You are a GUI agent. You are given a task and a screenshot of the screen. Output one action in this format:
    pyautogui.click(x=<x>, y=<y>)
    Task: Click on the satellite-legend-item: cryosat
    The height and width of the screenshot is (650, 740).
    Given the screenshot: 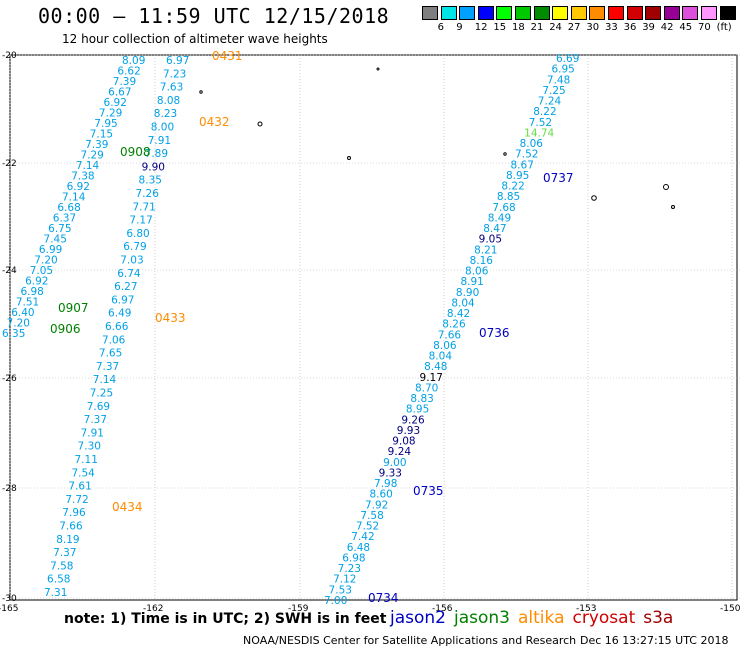 What is the action you would take?
    pyautogui.click(x=604, y=618)
    